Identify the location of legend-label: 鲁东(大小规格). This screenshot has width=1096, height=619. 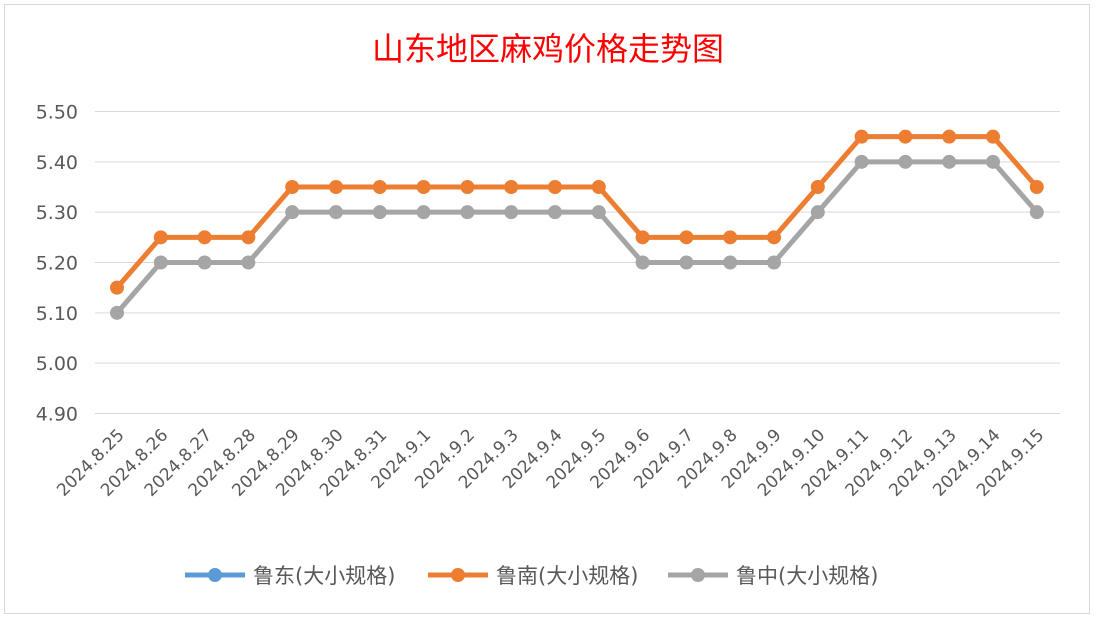
(324, 576).